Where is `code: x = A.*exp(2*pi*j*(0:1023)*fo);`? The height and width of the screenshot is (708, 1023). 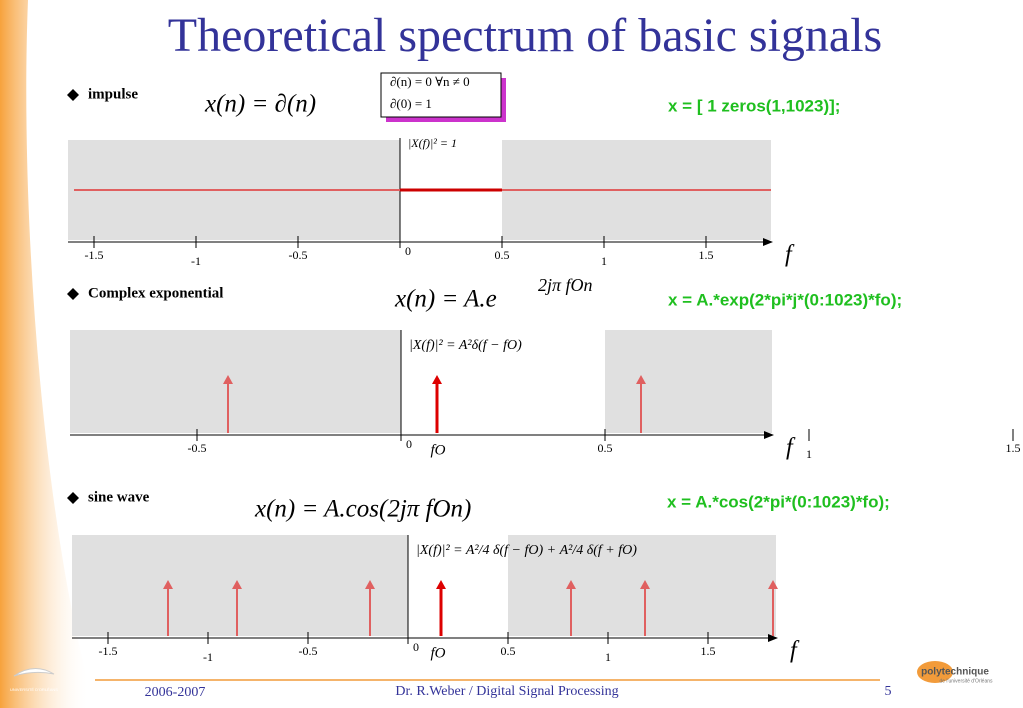
code: x = A.*exp(2*pi*j*(0:1023)*fo); is located at coordinates (785, 299).